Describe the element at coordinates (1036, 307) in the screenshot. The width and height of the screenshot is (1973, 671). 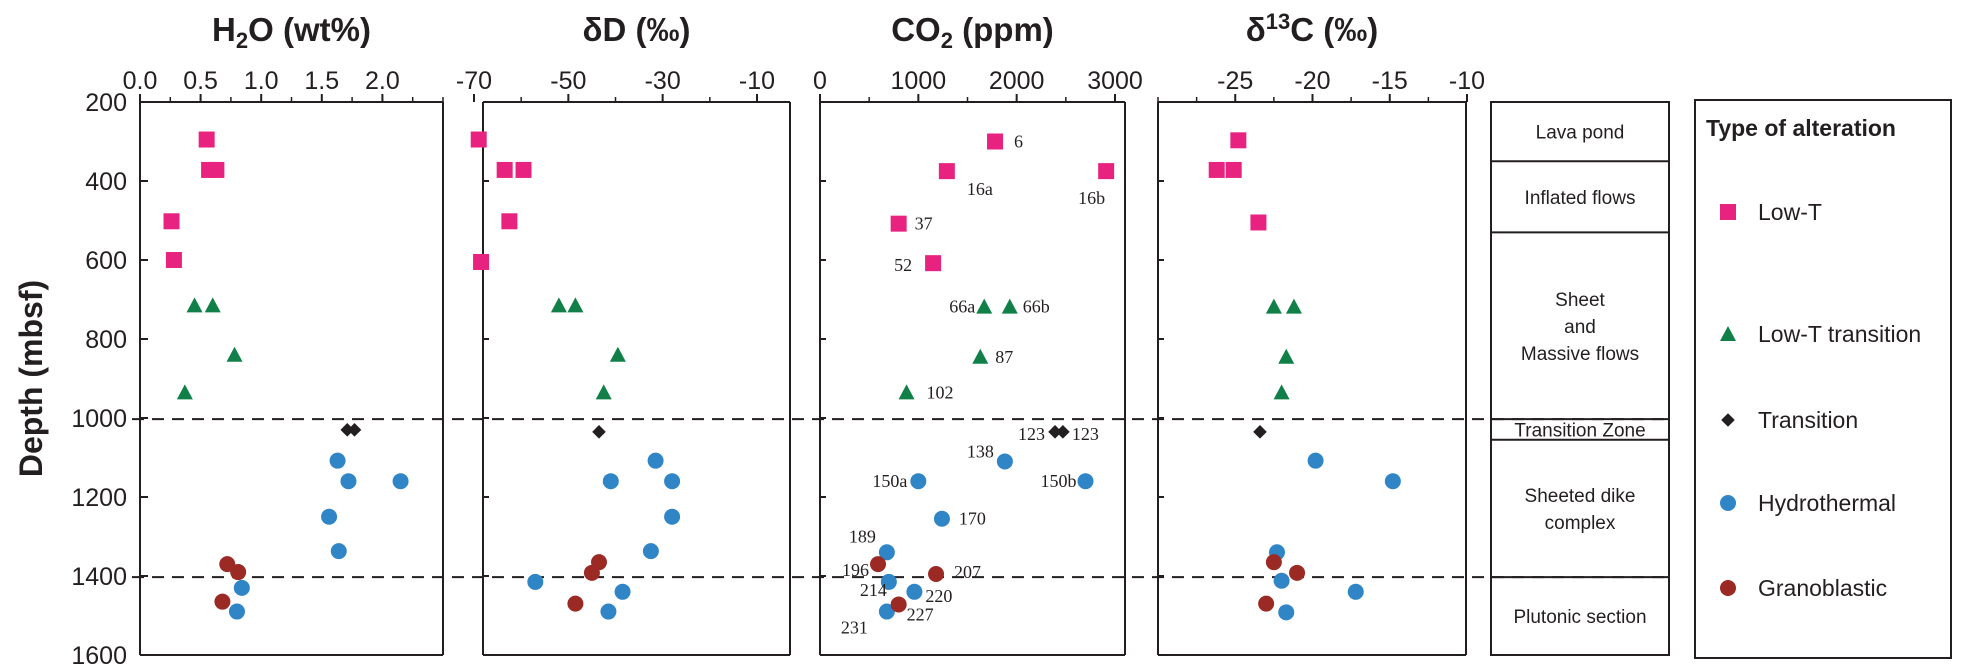
I see `point-label: 66b` at that location.